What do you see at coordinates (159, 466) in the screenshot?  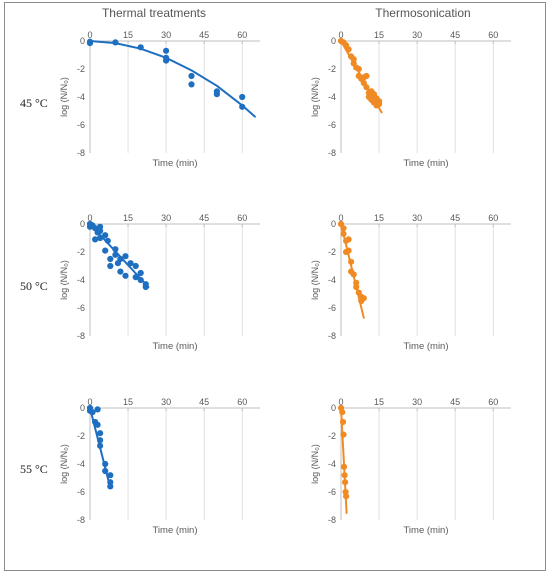 I see `subplot-2-0: 0 15 30 45 60 0 -2 -4 -6 -8 Time (min) log (N/N₀)` at bounding box center [159, 466].